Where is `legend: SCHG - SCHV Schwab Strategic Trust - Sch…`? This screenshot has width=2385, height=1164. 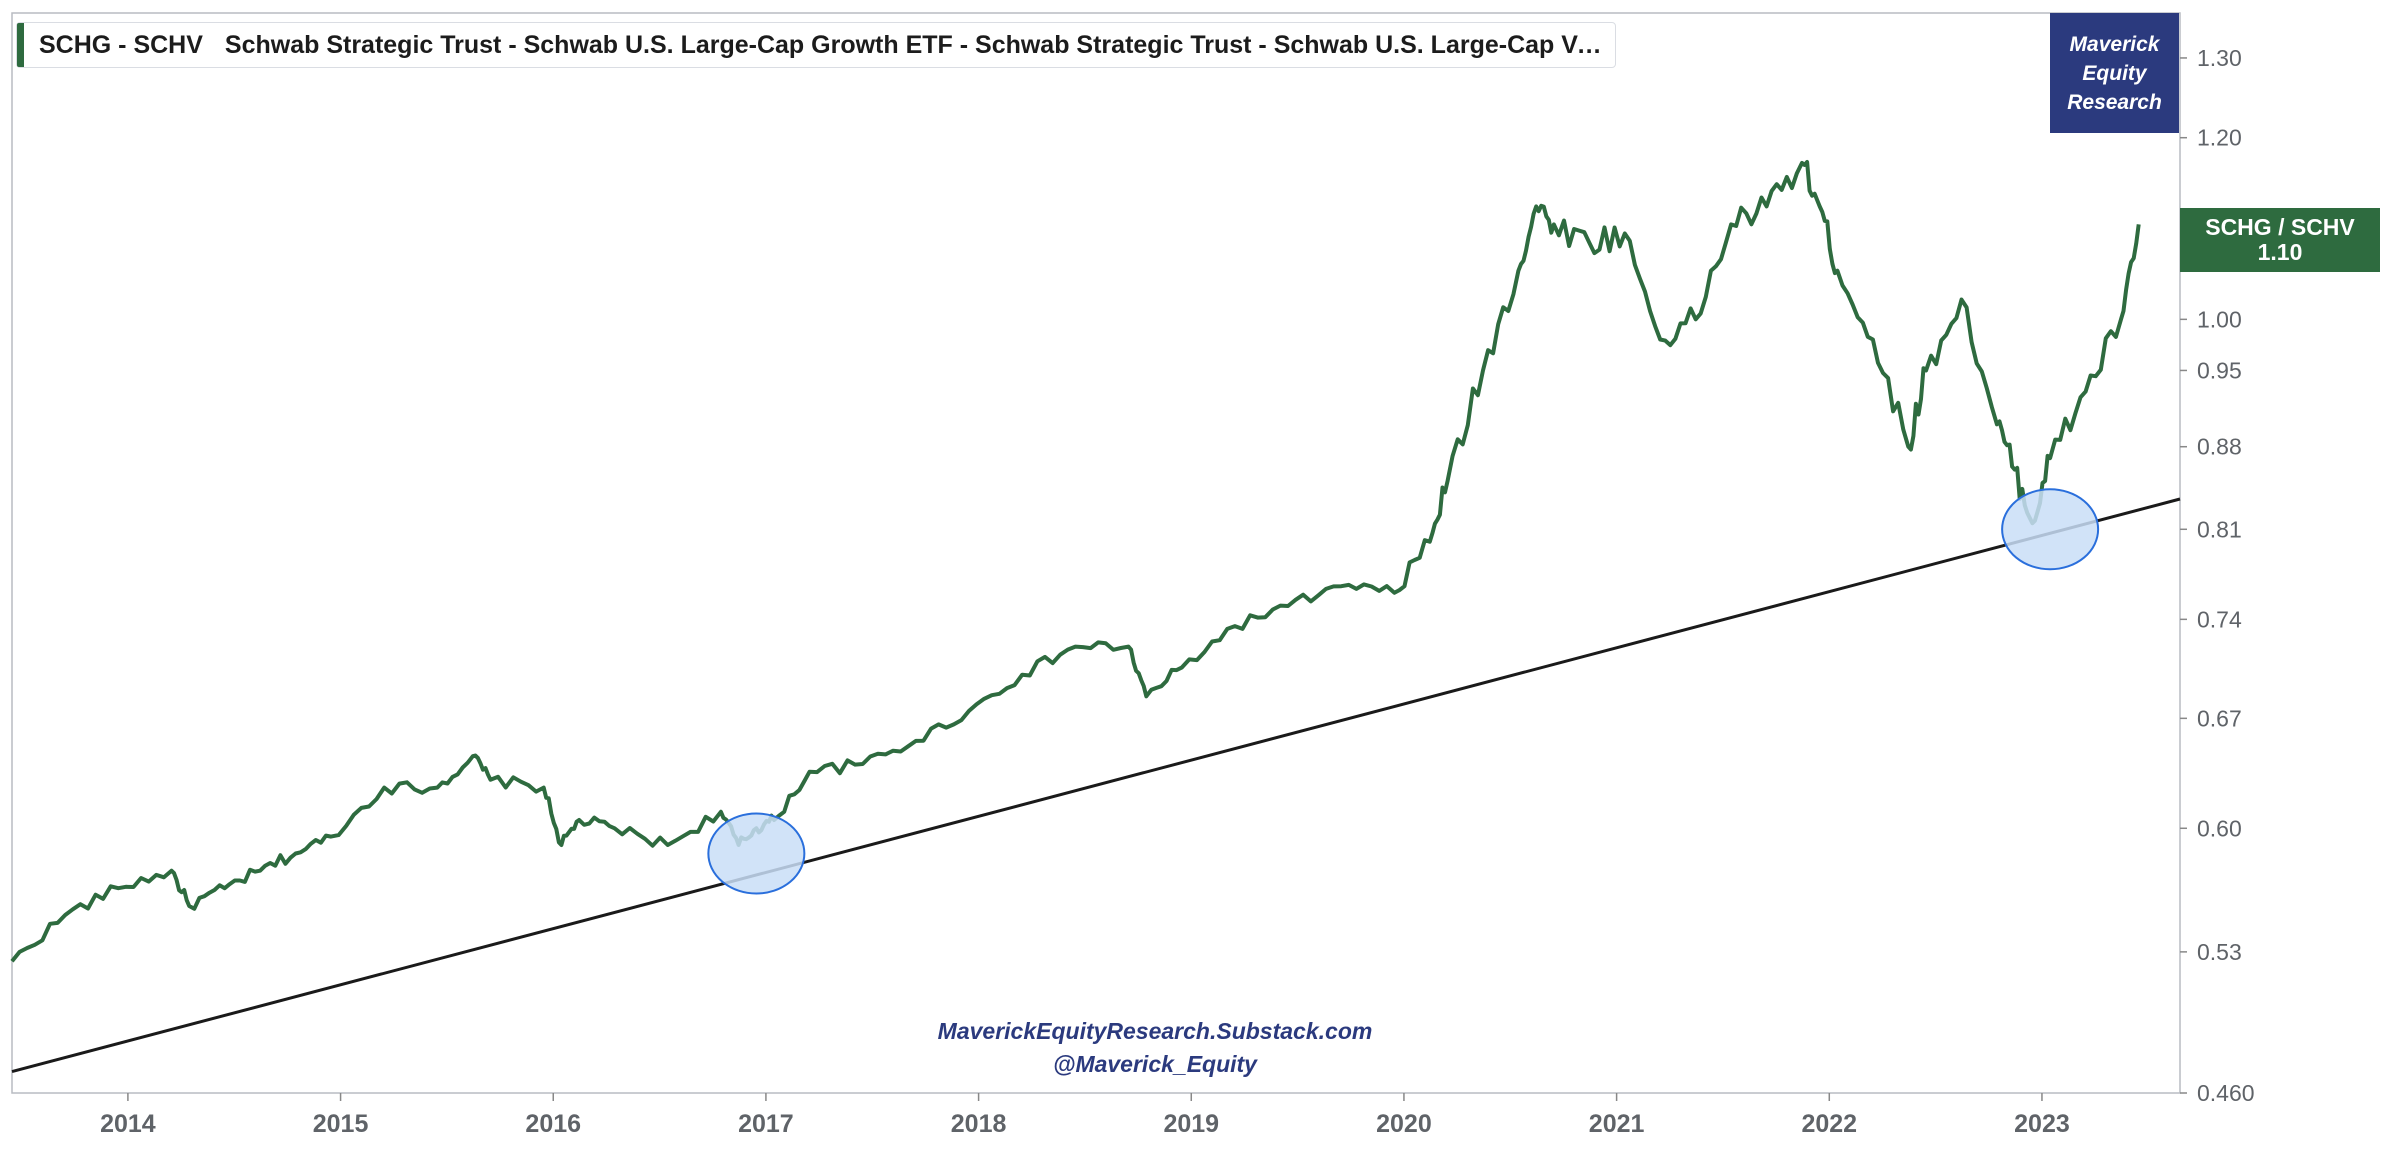 legend: SCHG - SCHV Schwab Strategic Trust - Sch… is located at coordinates (816, 45).